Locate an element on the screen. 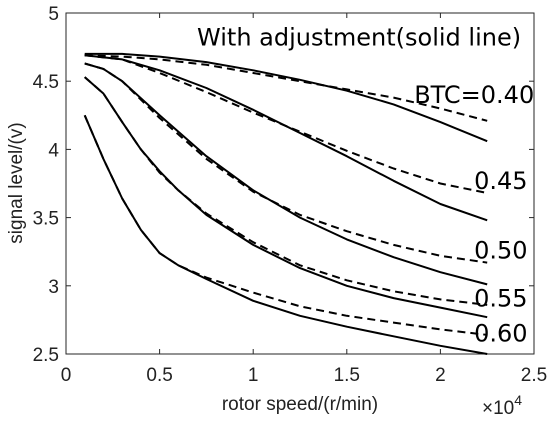 The image size is (550, 422). x-tick-label: 0.5 is located at coordinates (159, 375).